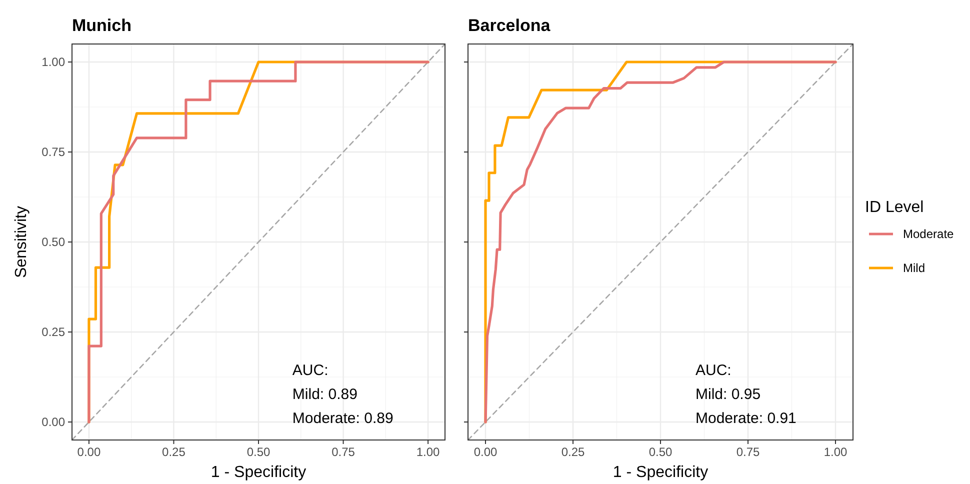  What do you see at coordinates (54, 242) in the screenshot?
I see `y-tick-label: 0.50` at bounding box center [54, 242].